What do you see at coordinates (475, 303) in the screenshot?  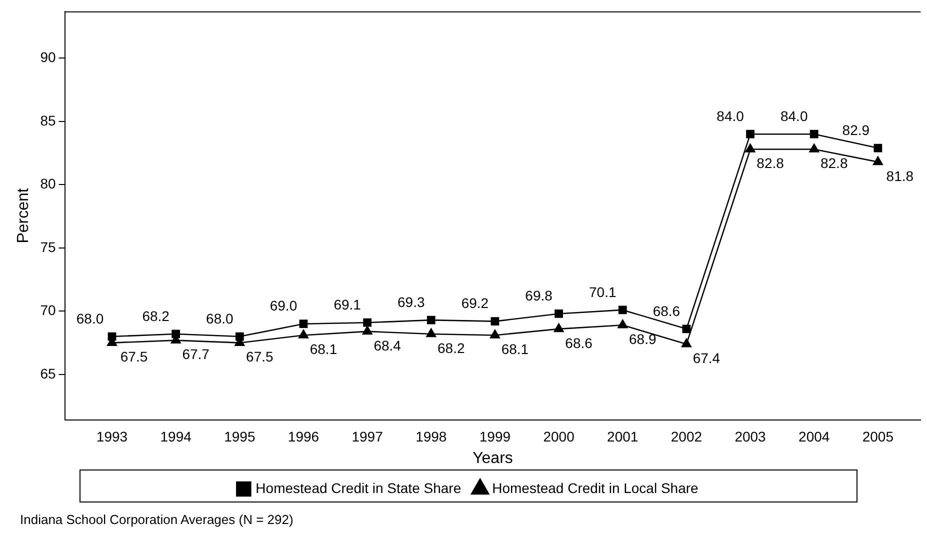 I see `data-label: 69.2` at bounding box center [475, 303].